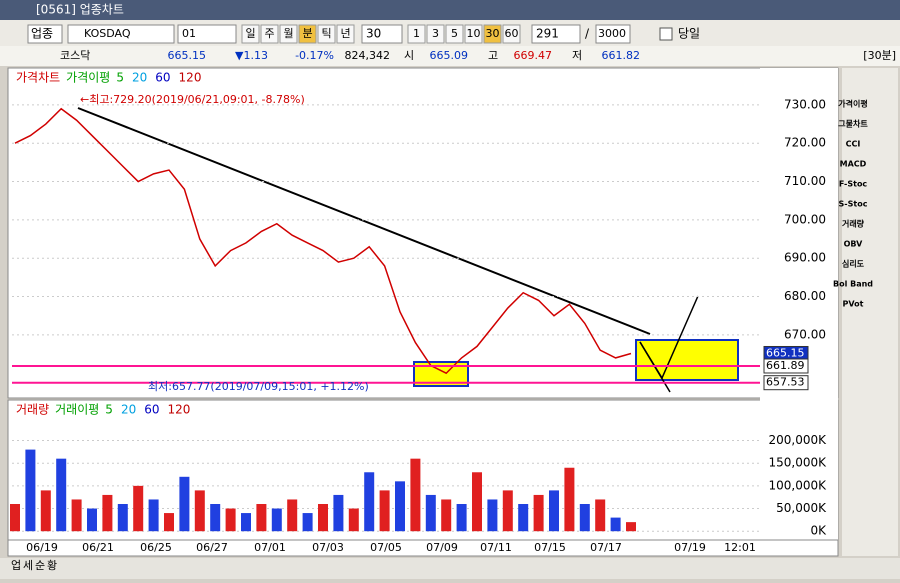 The height and width of the screenshot is (583, 900). I want to click on bottom-tab: 세, so click(28, 565).